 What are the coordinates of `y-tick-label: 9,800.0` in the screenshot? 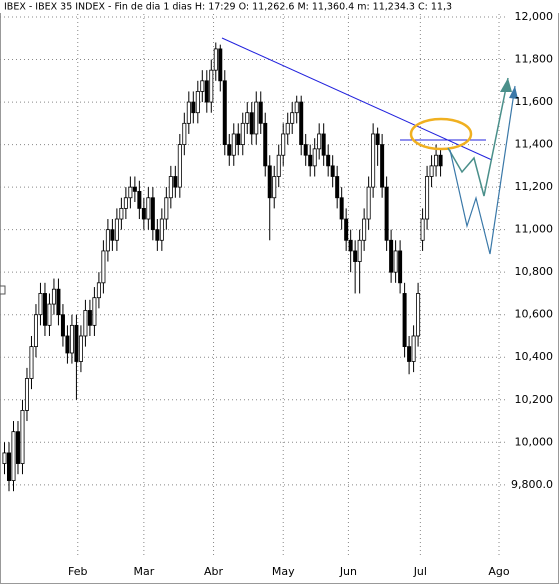 It's located at (532, 484).